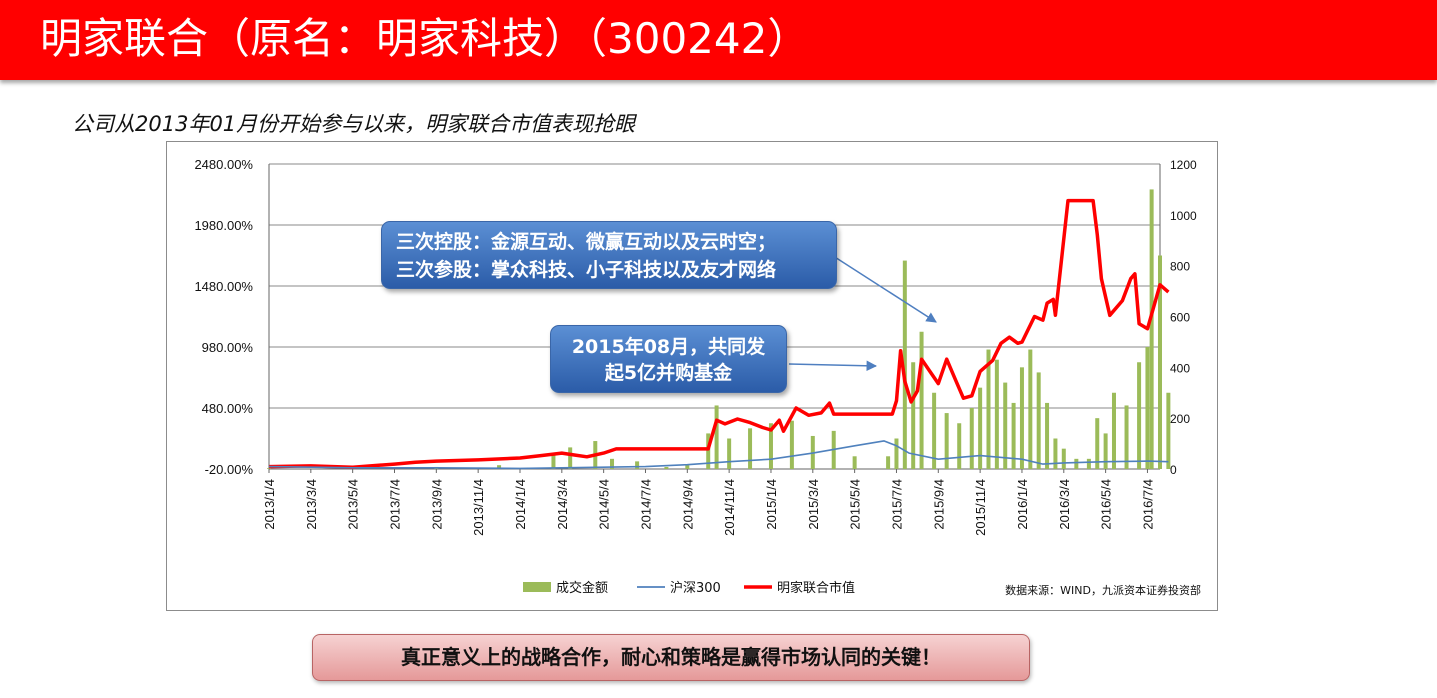 The image size is (1437, 698). I want to click on x-axis-tick-label: 2016/5/4, so click(1106, 504).